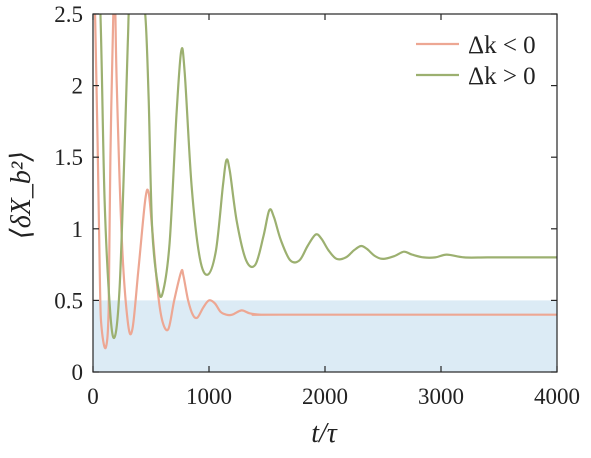 This screenshot has height=458, width=591. I want to click on x-tick-label: 4000, so click(557, 396).